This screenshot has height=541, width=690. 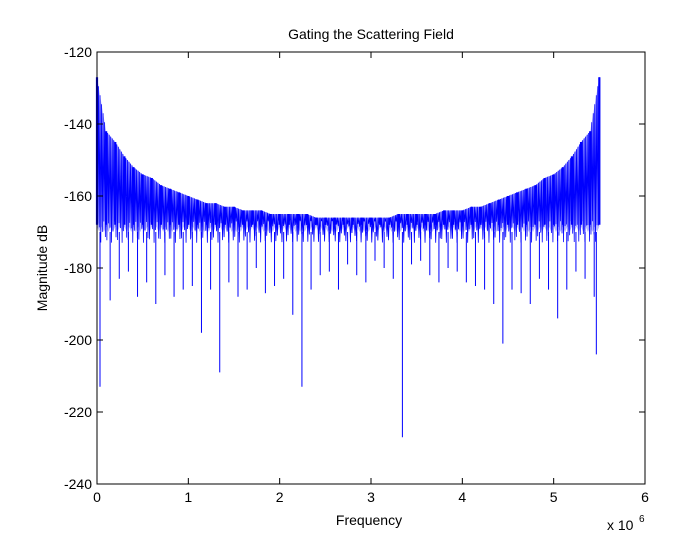 I want to click on y-tick-label: -140, so click(x=78, y=124).